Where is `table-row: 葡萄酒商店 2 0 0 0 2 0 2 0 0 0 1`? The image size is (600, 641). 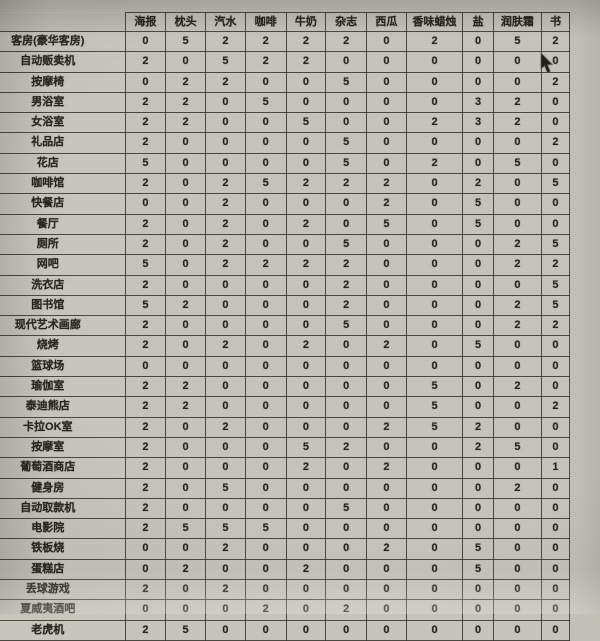 table-row: 葡萄酒商店 2 0 0 0 2 0 2 0 0 0 1 is located at coordinates (285, 468).